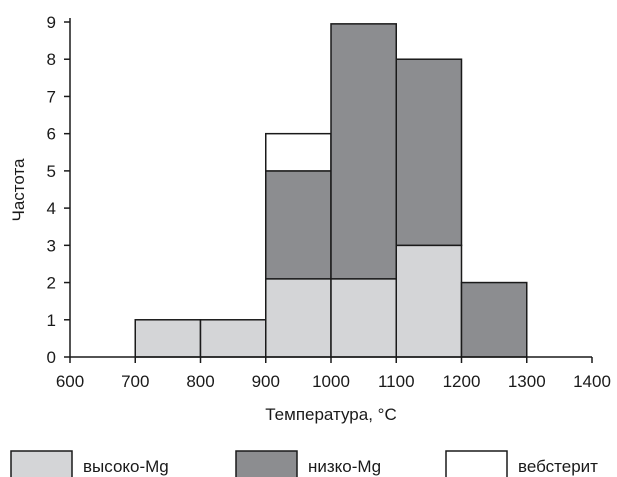  Describe the element at coordinates (51, 320) in the screenshot. I see `y-tick-label-1: 1` at that location.